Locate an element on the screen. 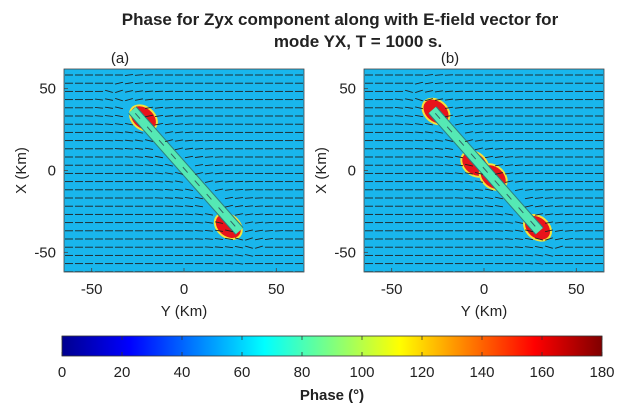 Image resolution: width=632 pixels, height=405 pixels. colorbar-tick-label: 160 is located at coordinates (541, 372).